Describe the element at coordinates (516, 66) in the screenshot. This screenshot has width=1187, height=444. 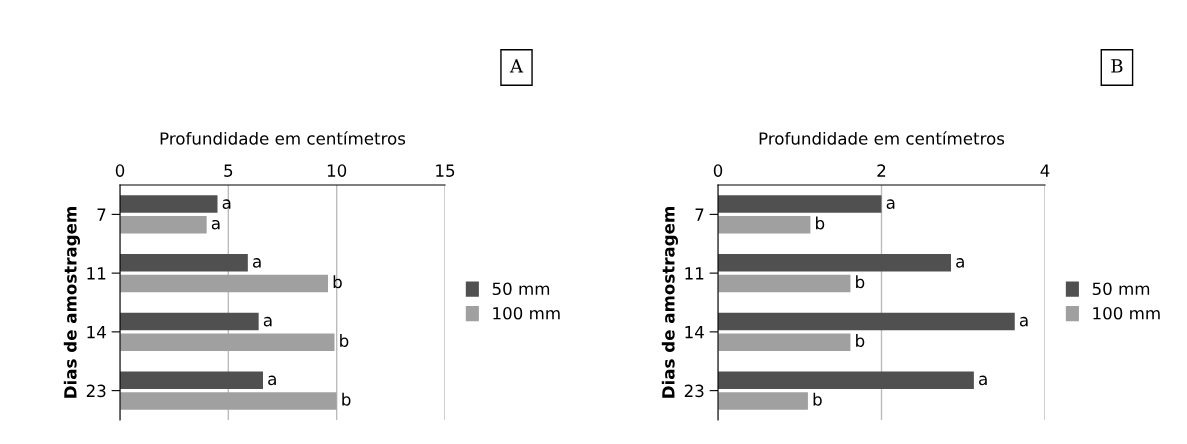
I see `text: A` at that location.